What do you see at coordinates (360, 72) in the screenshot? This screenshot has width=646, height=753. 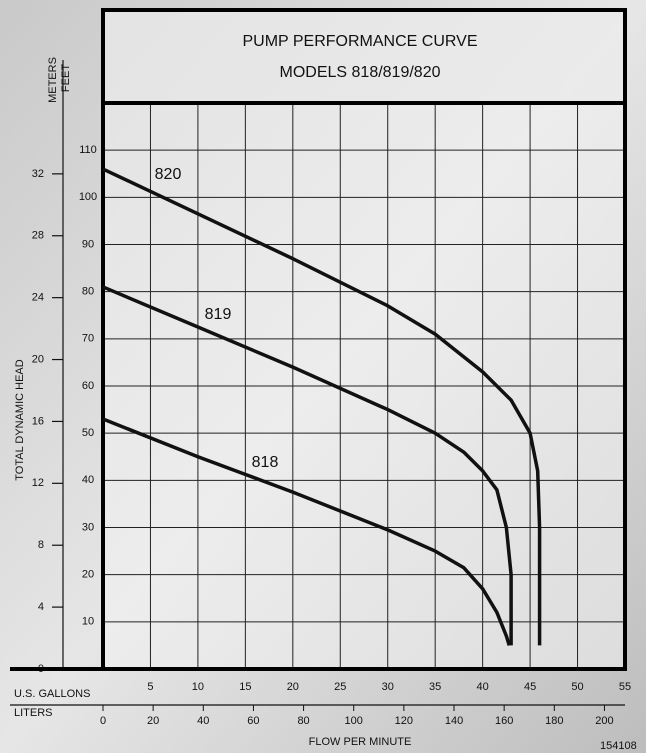 I see `chart-subtitle: MODELS 818/819/820` at bounding box center [360, 72].